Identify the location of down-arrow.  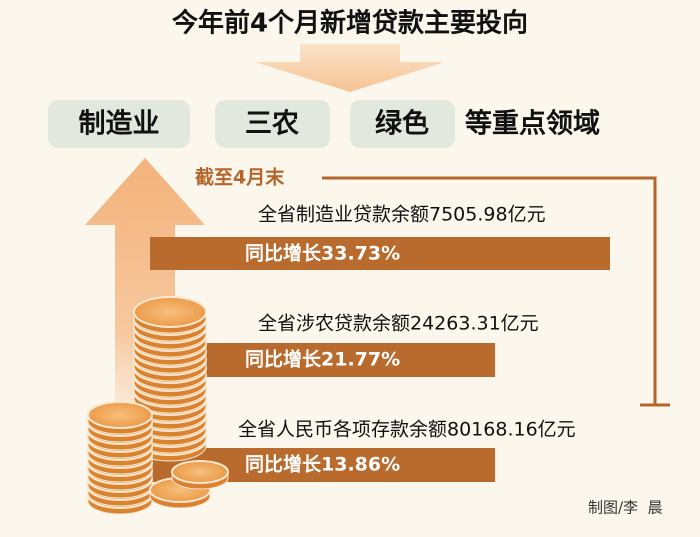
(350, 68).